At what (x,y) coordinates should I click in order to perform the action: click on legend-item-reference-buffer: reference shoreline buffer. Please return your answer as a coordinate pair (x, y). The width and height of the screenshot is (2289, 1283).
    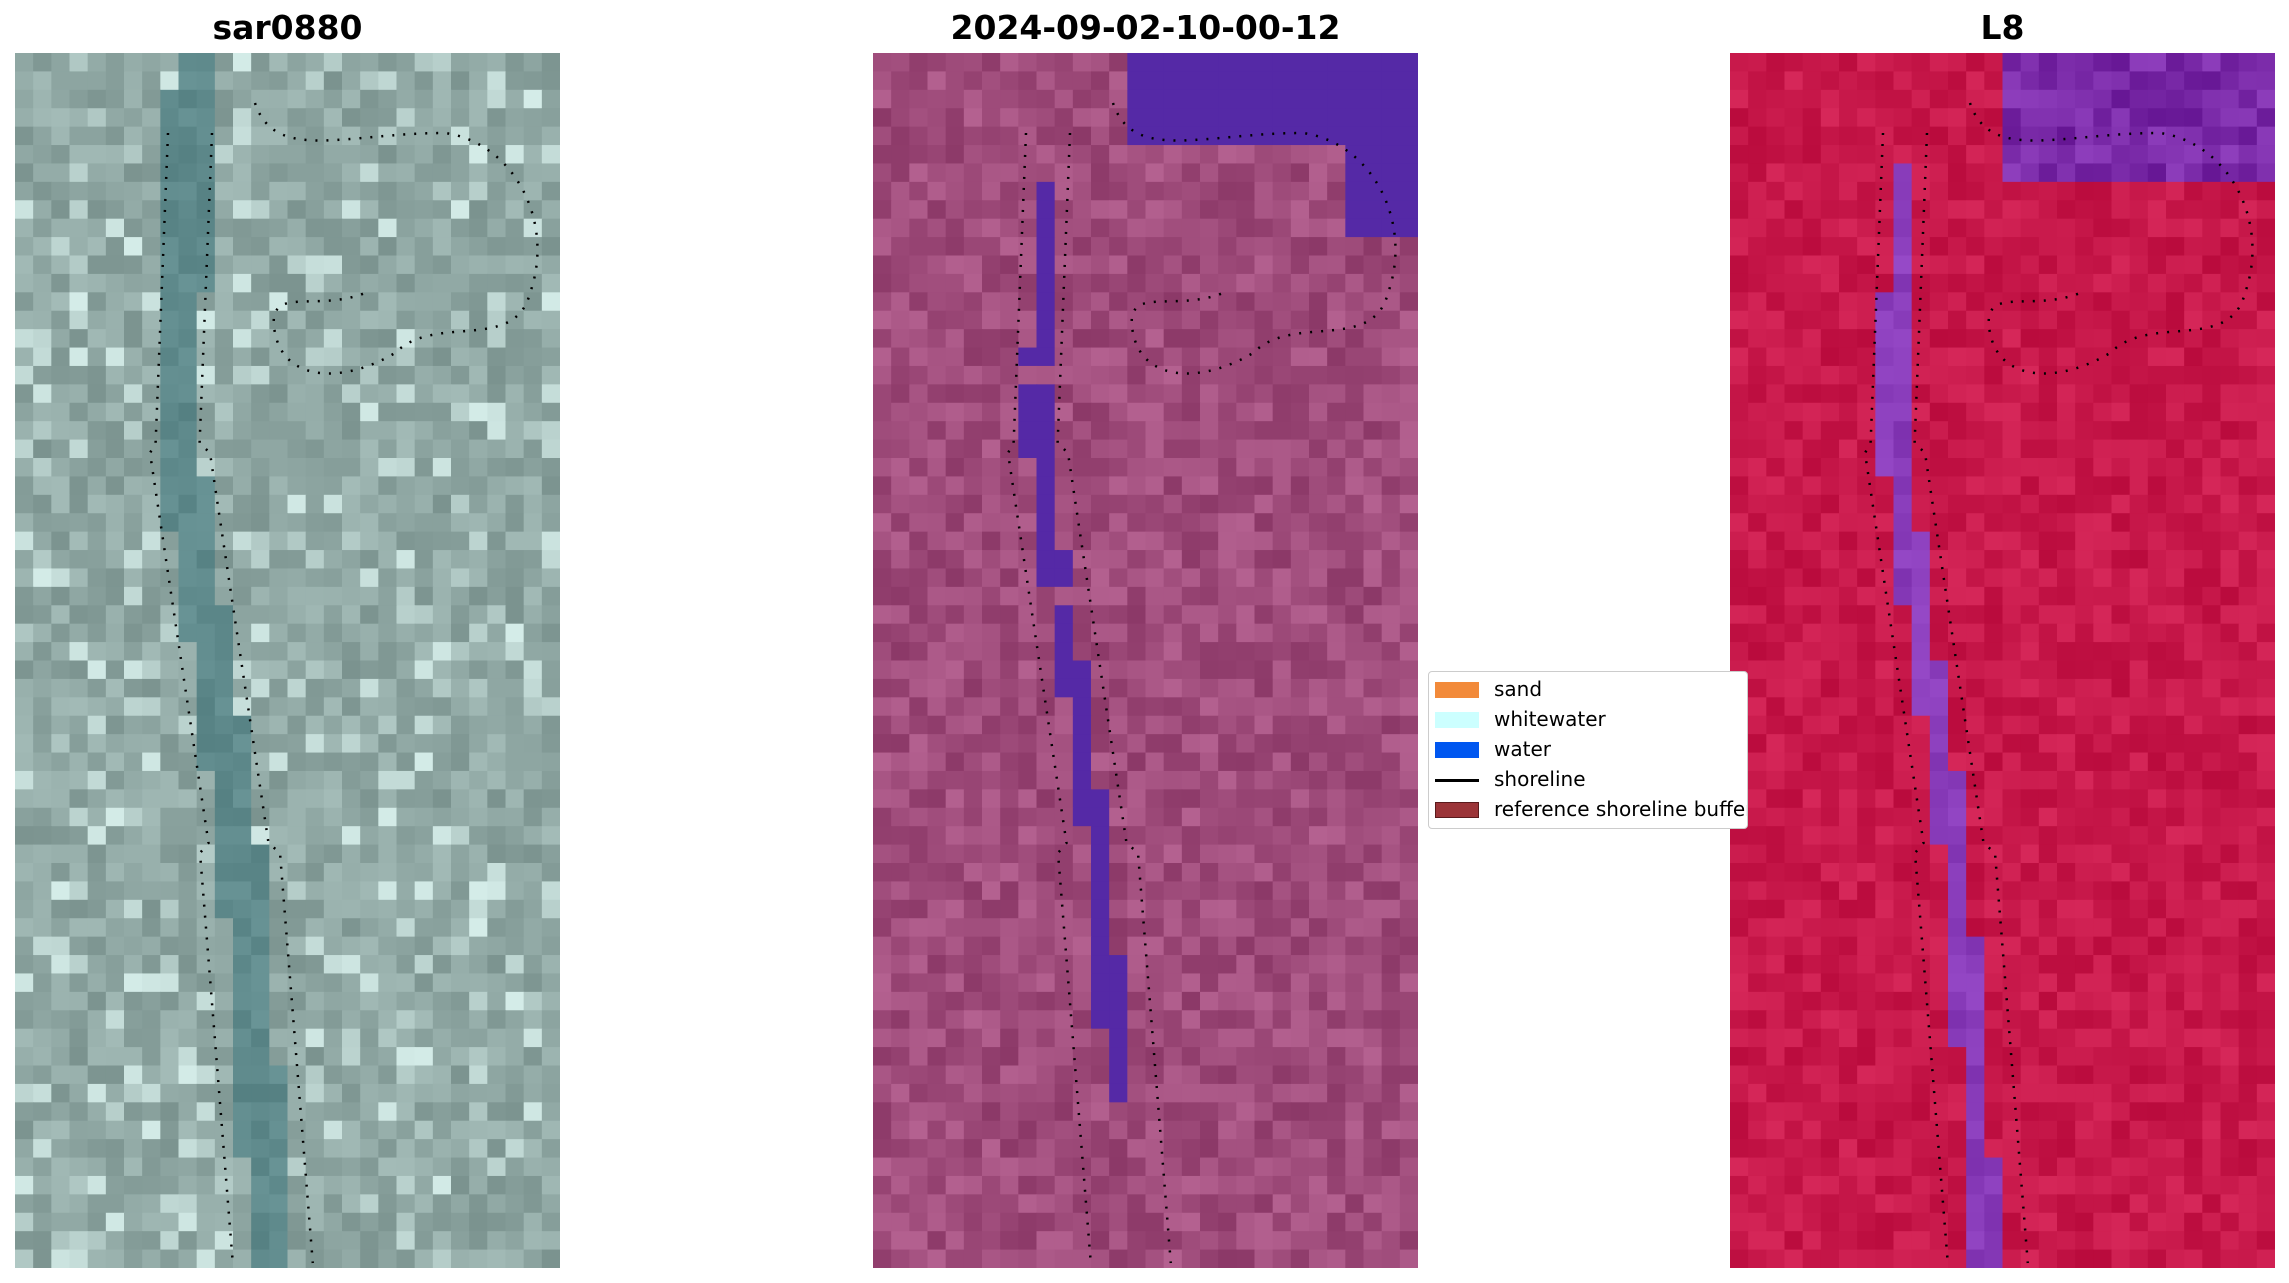
    Looking at the image, I should click on (1588, 809).